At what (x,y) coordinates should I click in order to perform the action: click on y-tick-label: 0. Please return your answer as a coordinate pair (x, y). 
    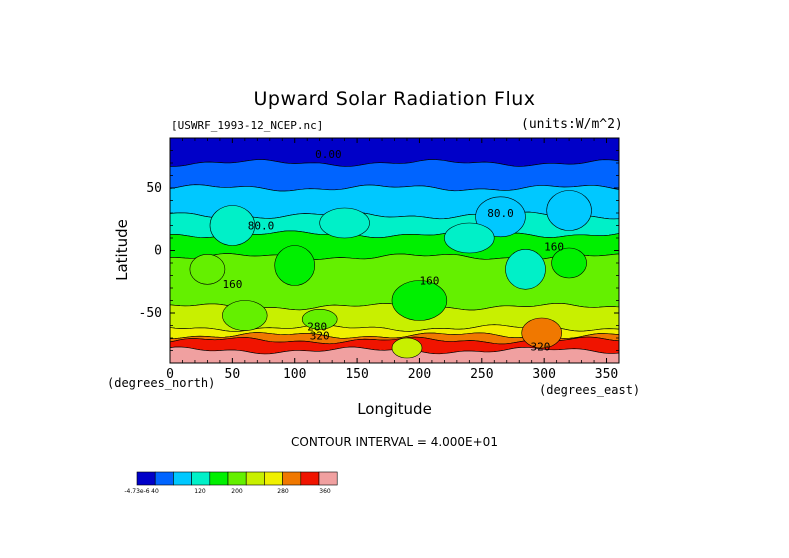
    Looking at the image, I should click on (158, 251).